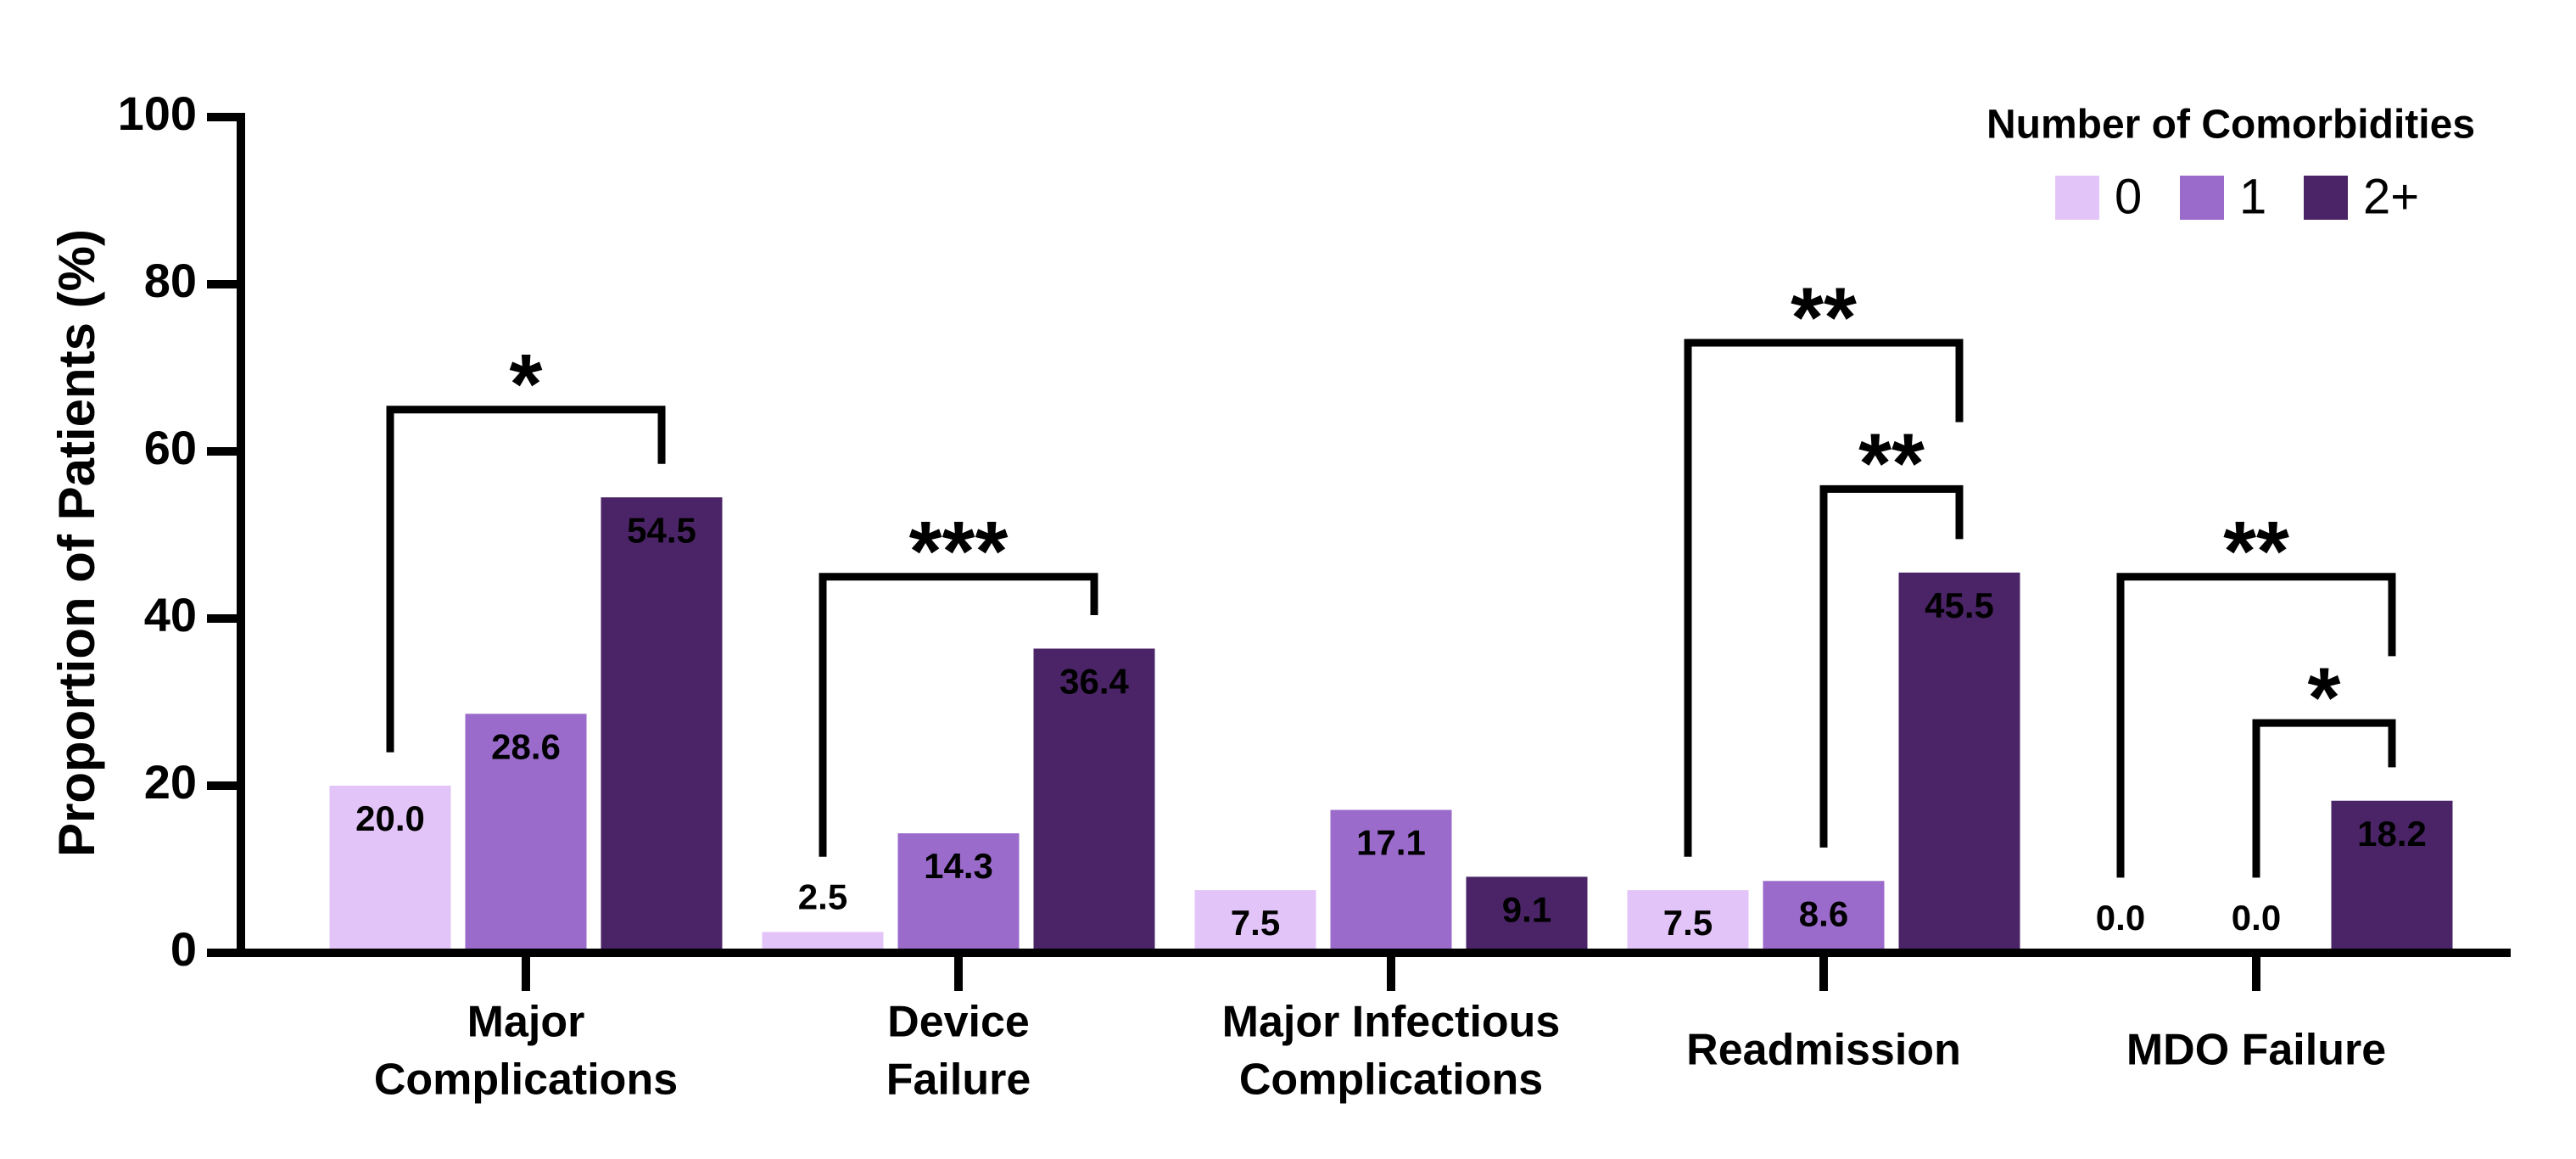 The image size is (2576, 1159). Describe the element at coordinates (958, 1023) in the screenshot. I see `x-tick-label: Device` at that location.